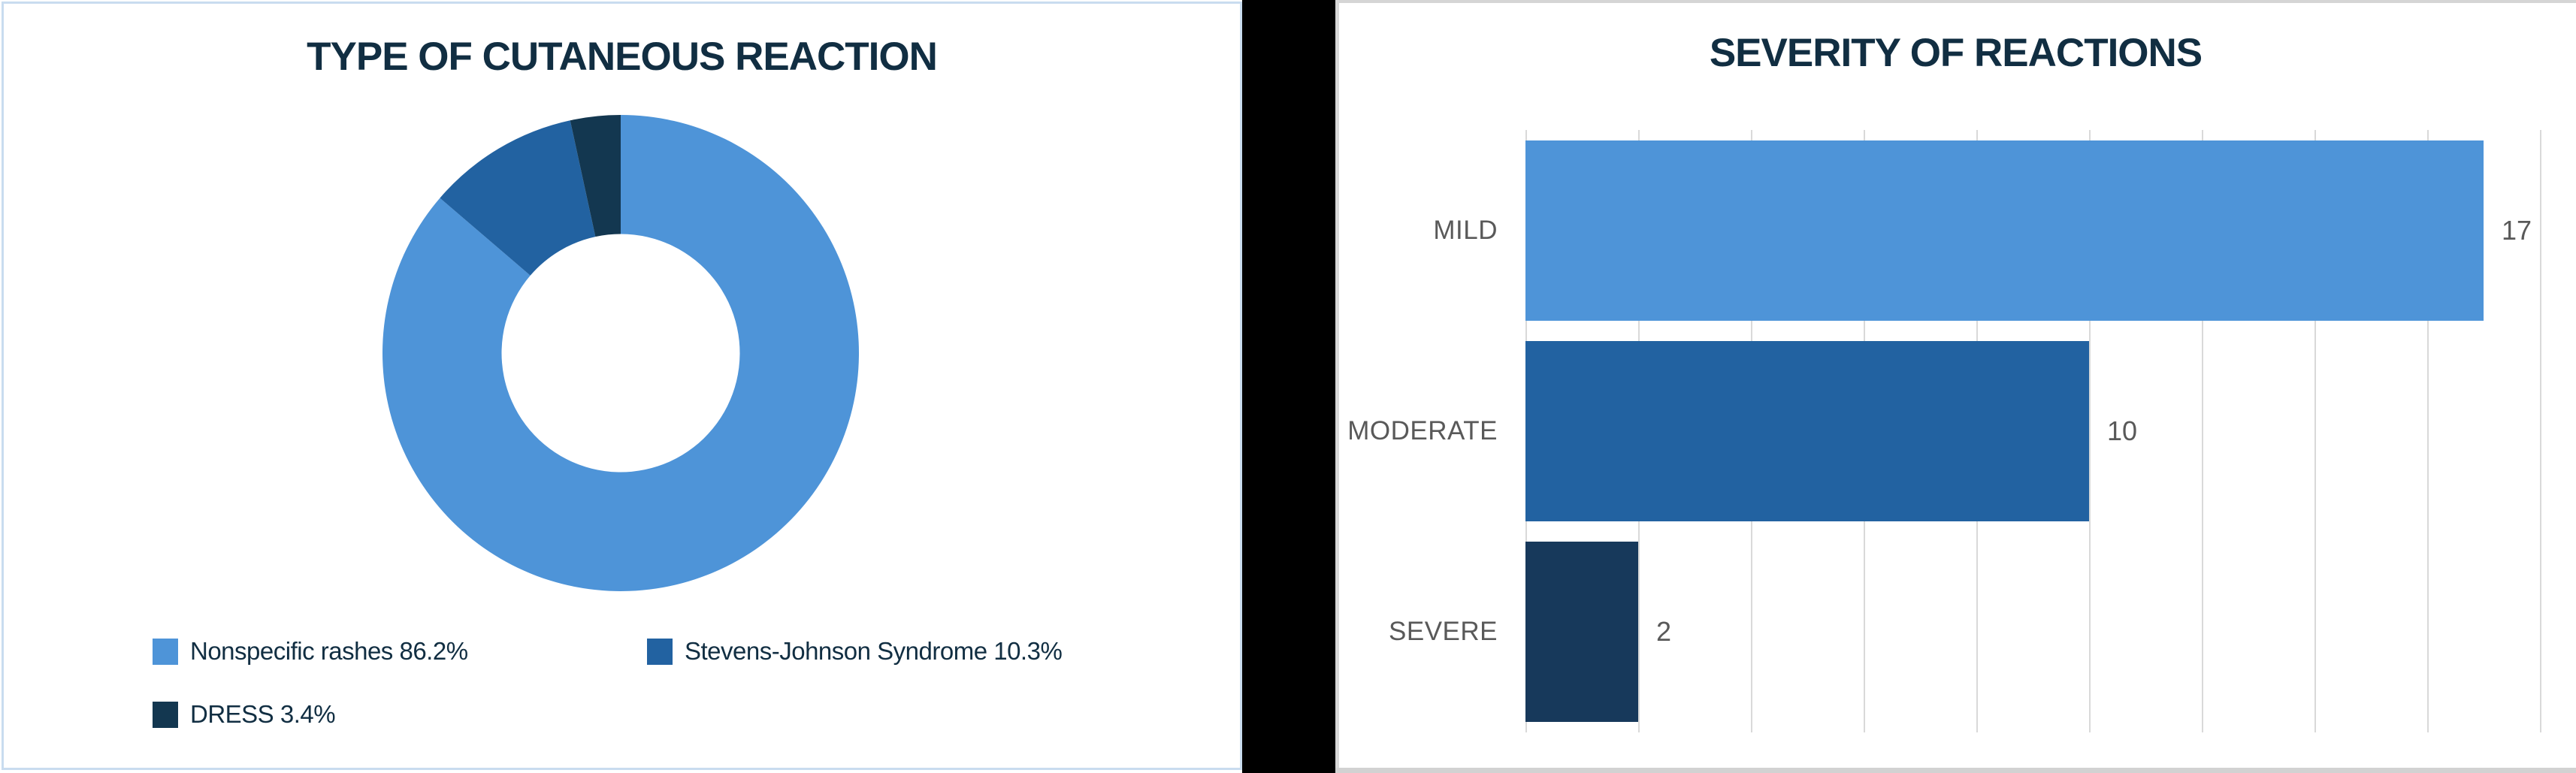  I want to click on bar-chart-category-axis: MILD MODERATE SEVERE, so click(1417, 431).